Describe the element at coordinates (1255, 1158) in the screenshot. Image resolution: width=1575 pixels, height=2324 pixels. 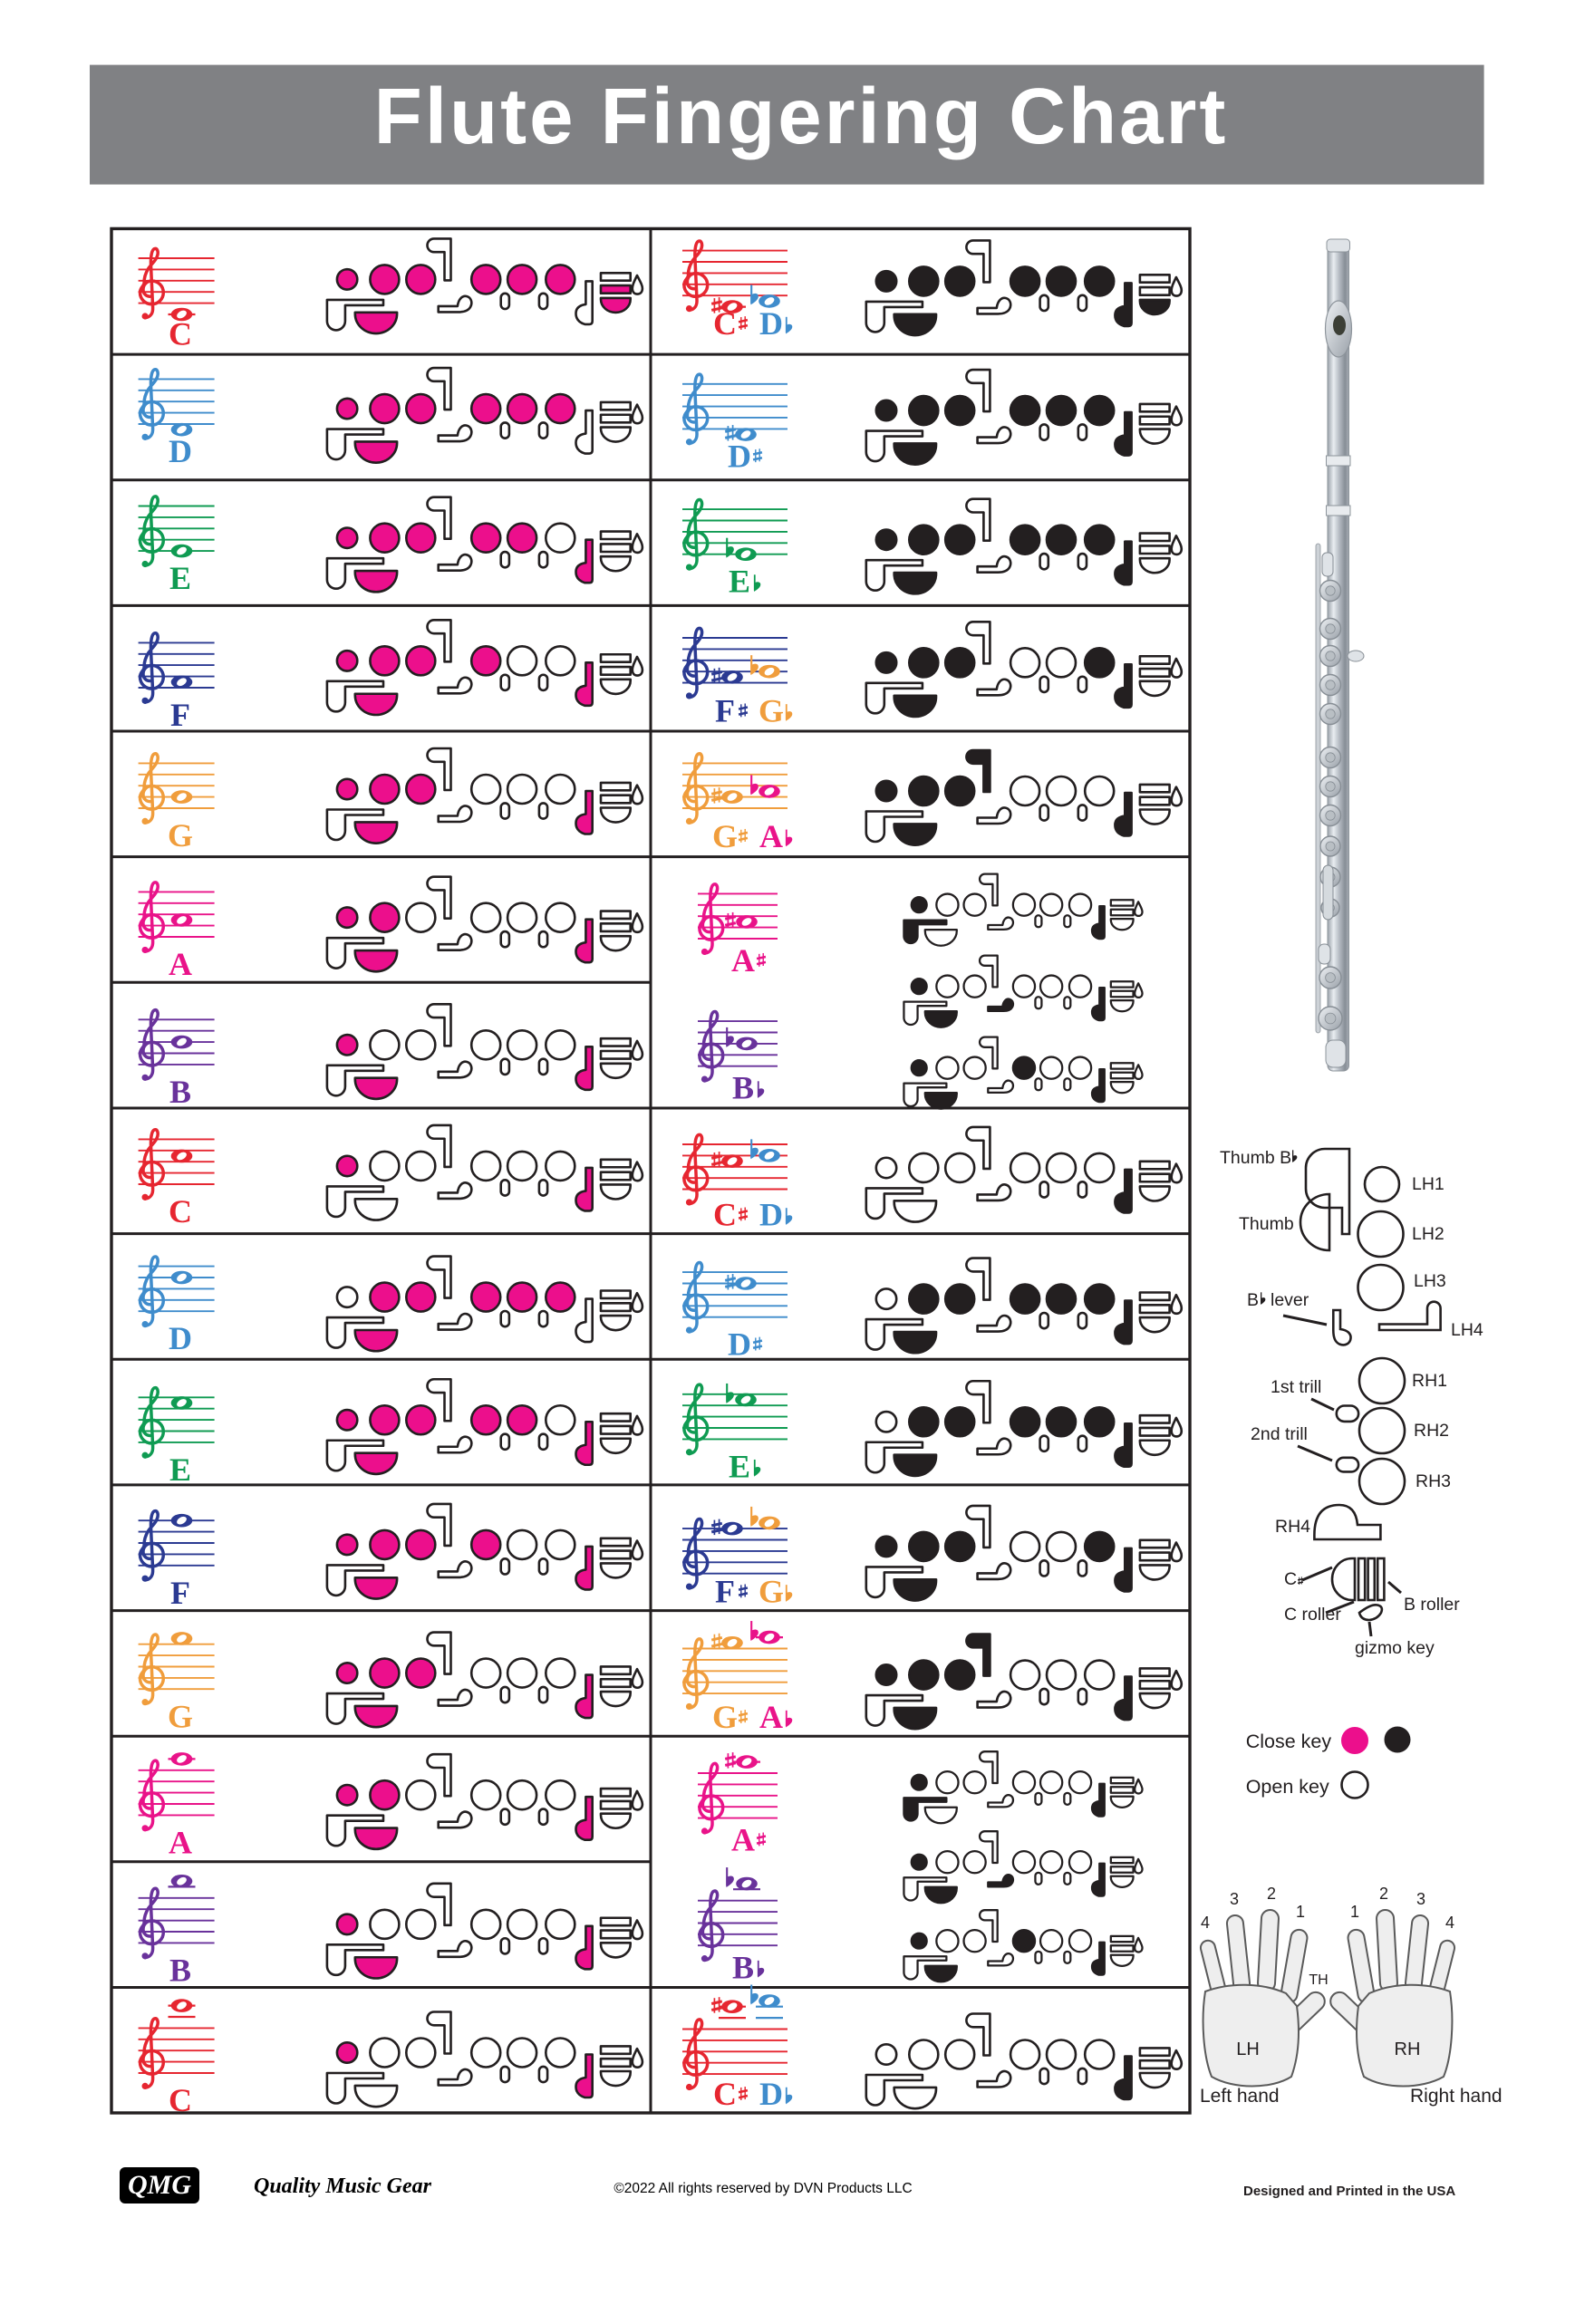
I see `svg-text: Thumb B` at that location.